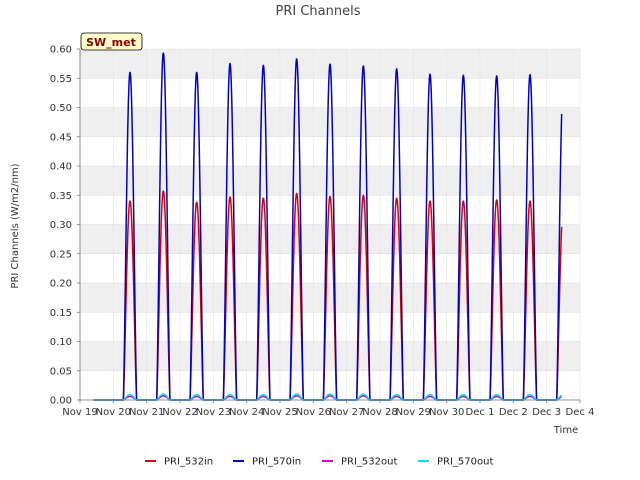 This screenshot has width=640, height=480. I want to click on y-tick-label: 0.45, so click(61, 137).